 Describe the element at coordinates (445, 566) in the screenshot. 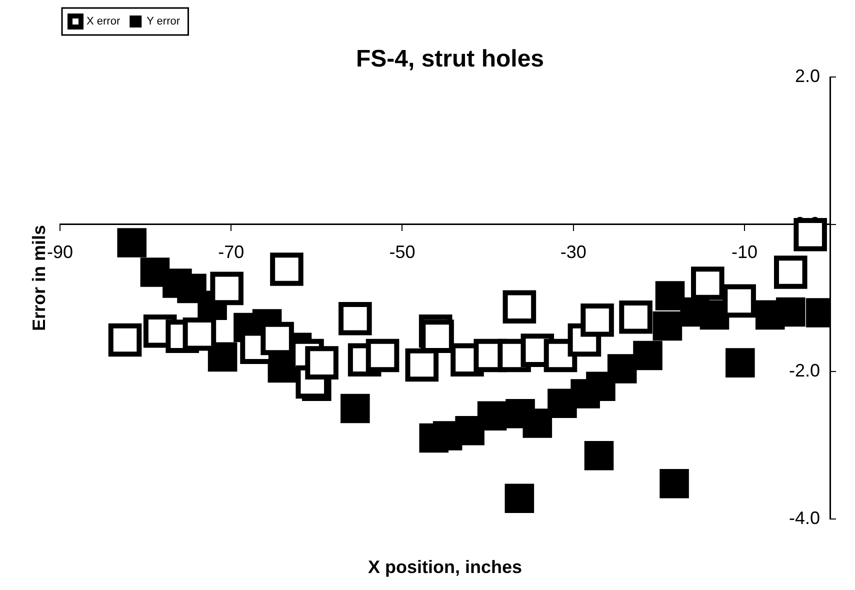

I see `x-axis-title: X position, inches` at that location.